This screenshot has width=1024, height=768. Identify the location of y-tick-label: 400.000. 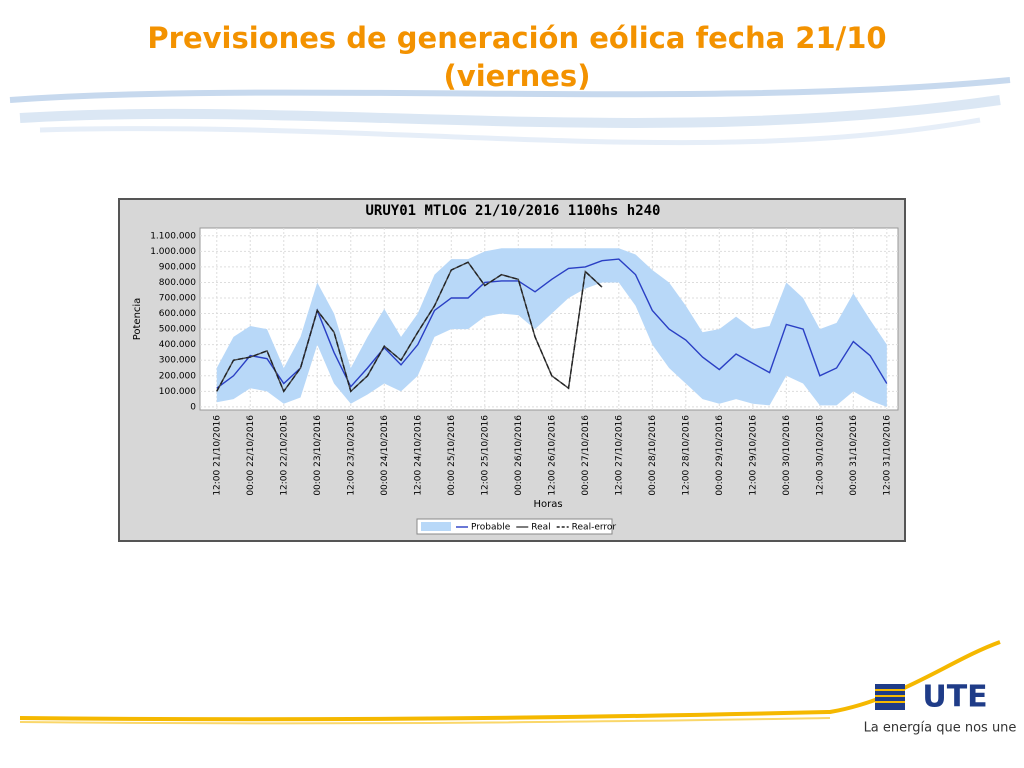
(177, 345).